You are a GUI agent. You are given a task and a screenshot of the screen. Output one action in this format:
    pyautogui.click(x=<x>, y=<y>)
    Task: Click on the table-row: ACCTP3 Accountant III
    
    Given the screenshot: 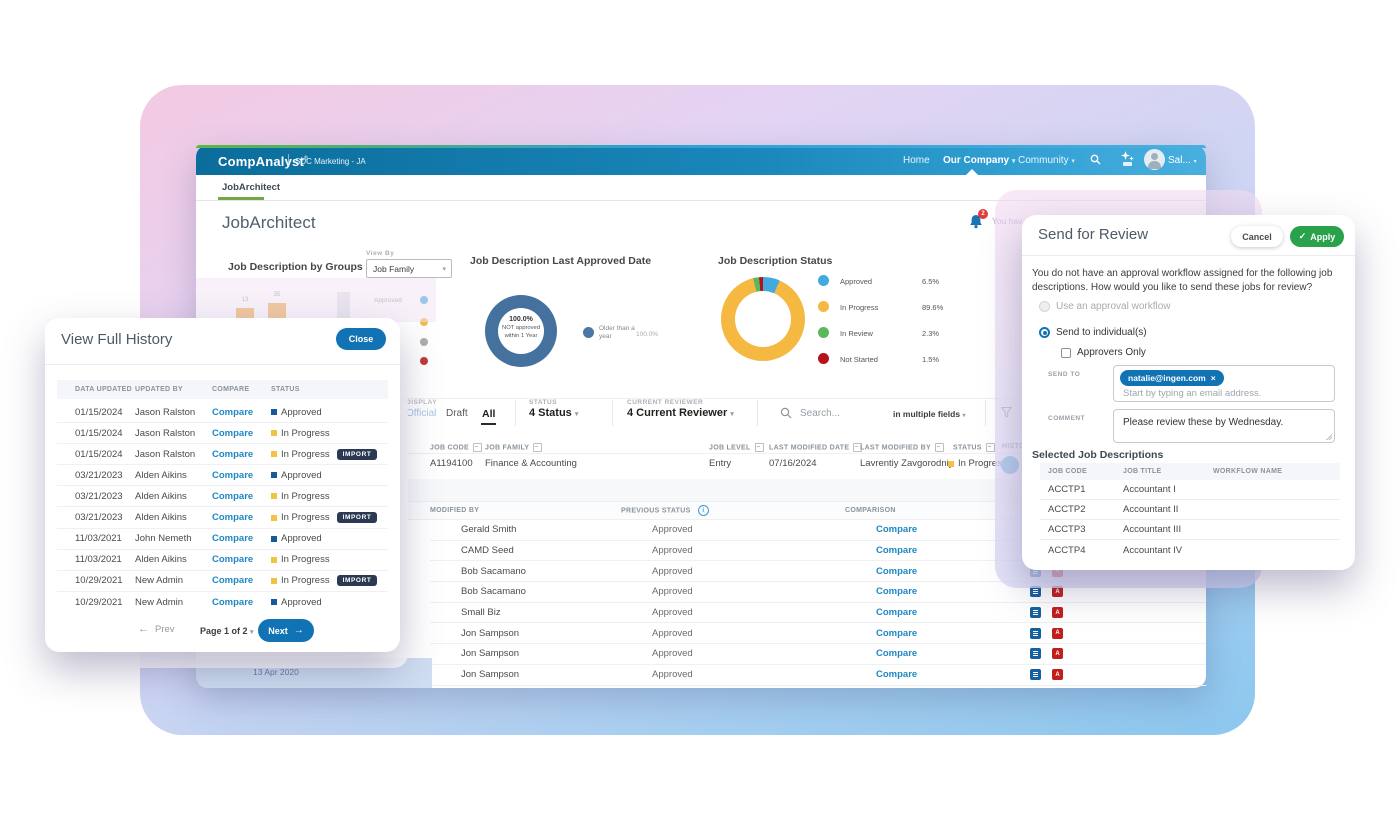 What is the action you would take?
    pyautogui.click(x=1190, y=530)
    